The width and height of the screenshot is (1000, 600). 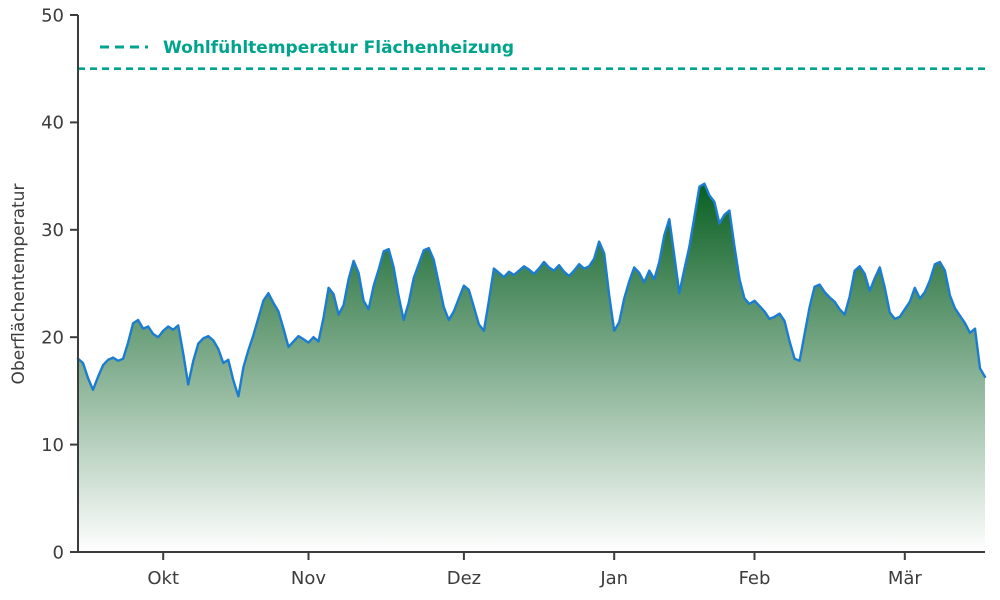 What do you see at coordinates (52, 123) in the screenshot?
I see `y-tick-label: 40` at bounding box center [52, 123].